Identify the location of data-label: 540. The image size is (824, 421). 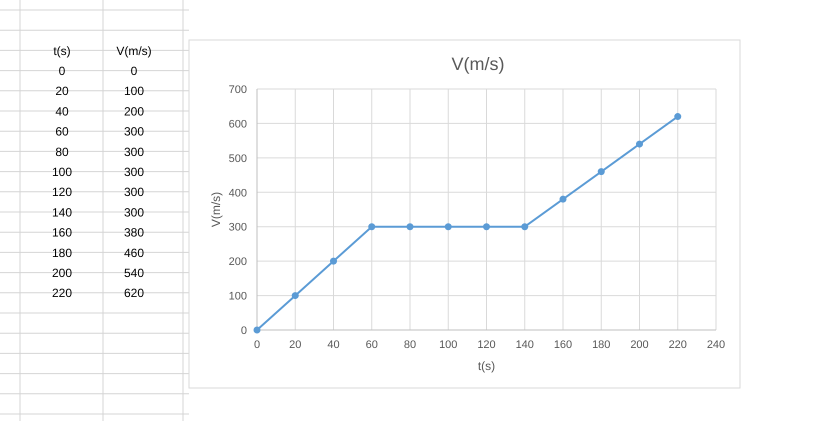
(134, 273).